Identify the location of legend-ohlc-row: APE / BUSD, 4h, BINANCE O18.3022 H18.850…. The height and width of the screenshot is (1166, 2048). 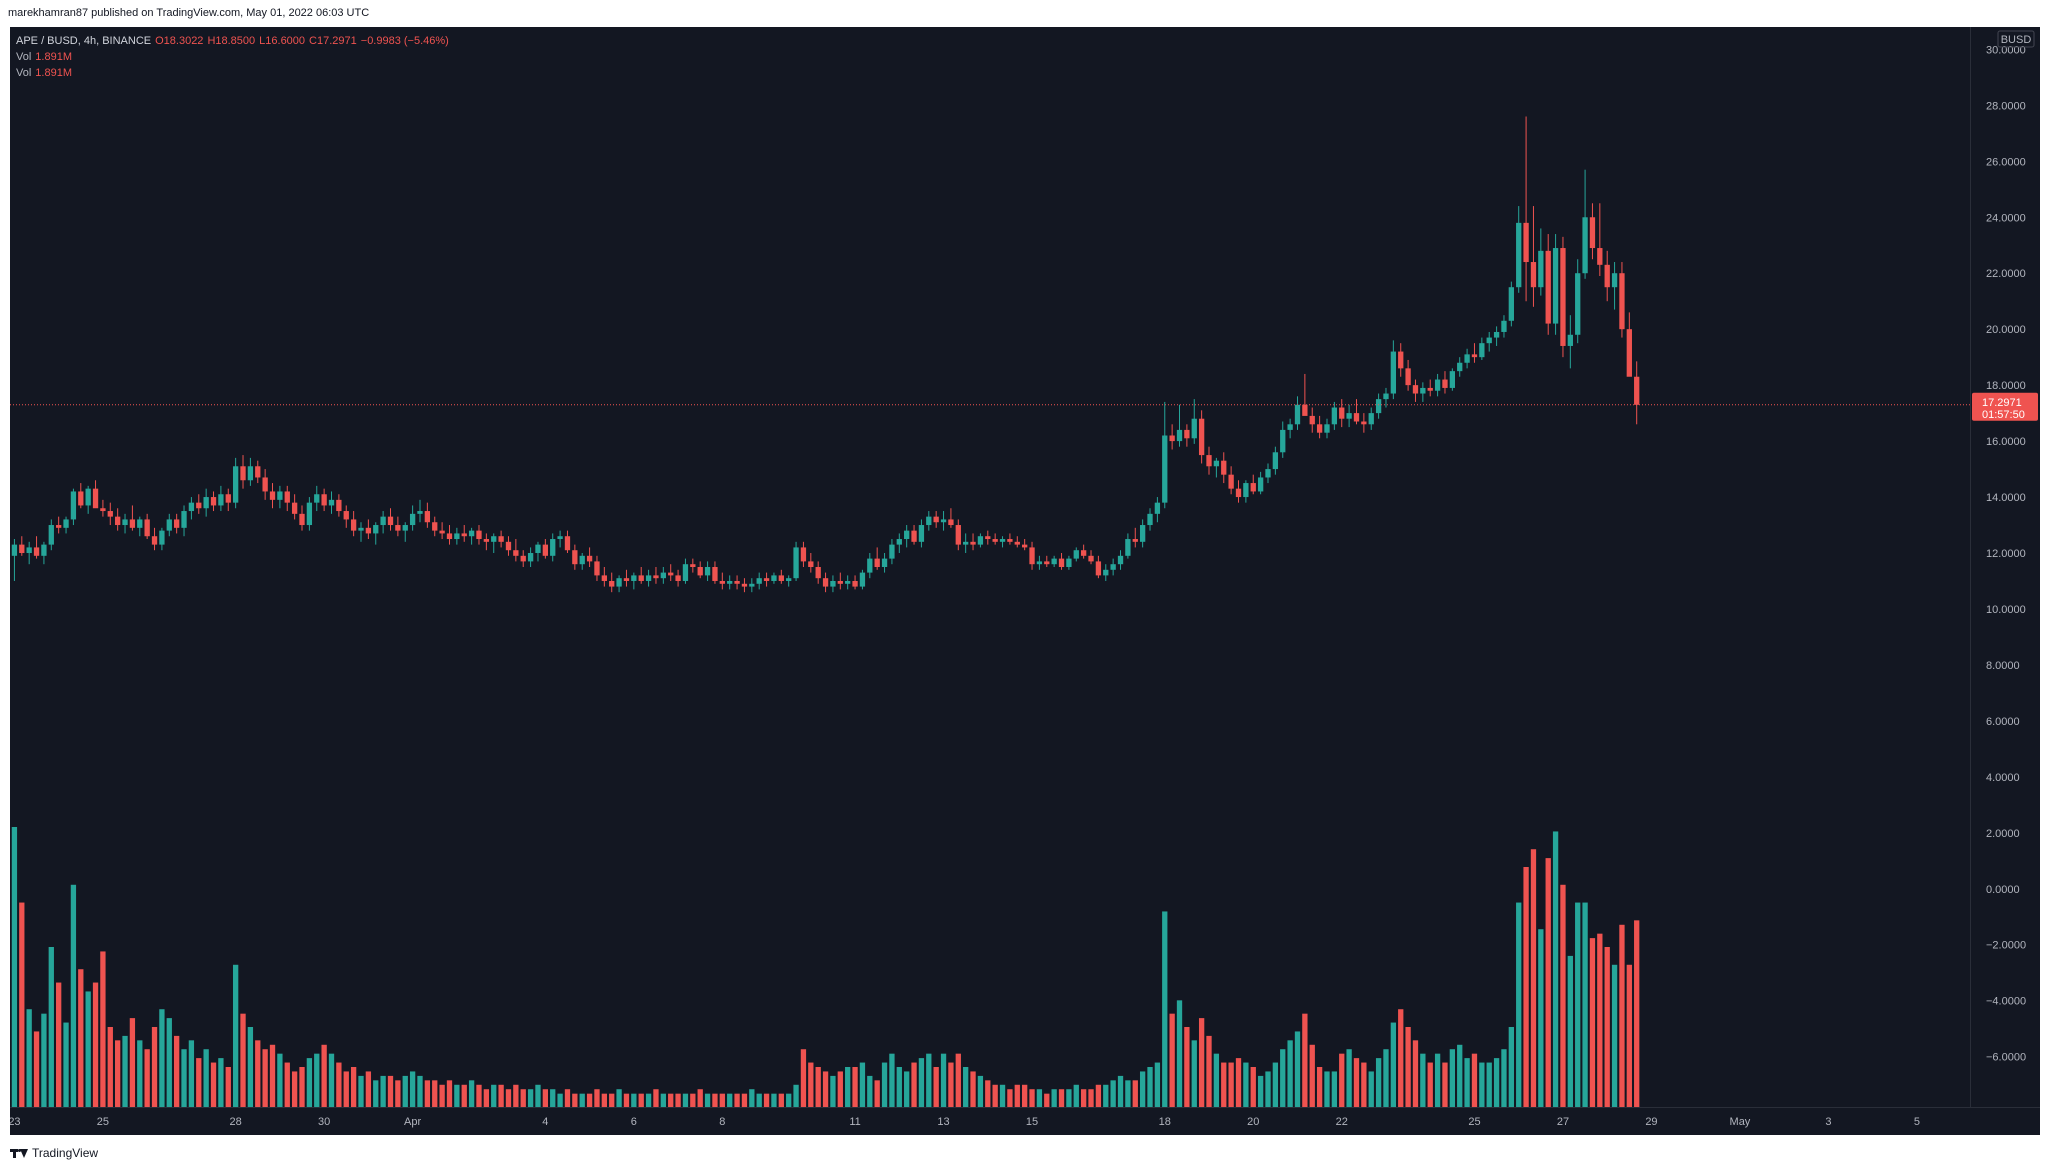
(232, 41).